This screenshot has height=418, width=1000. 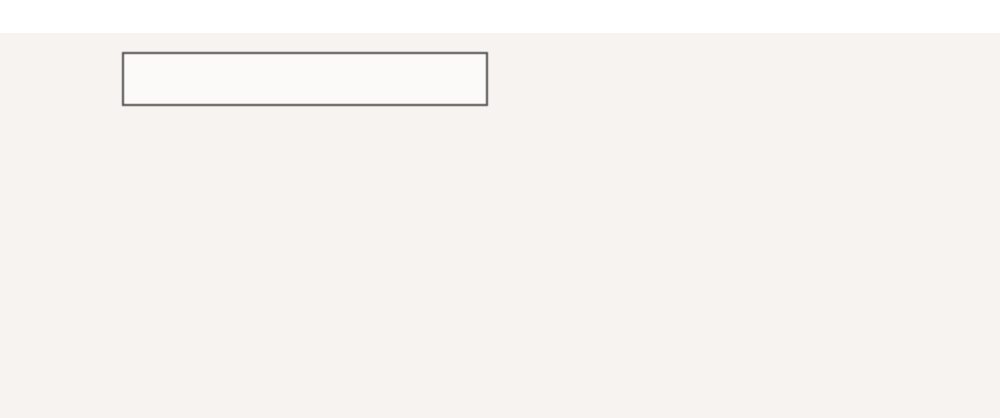 I want to click on legend-item-before-pump, so click(x=305, y=91).